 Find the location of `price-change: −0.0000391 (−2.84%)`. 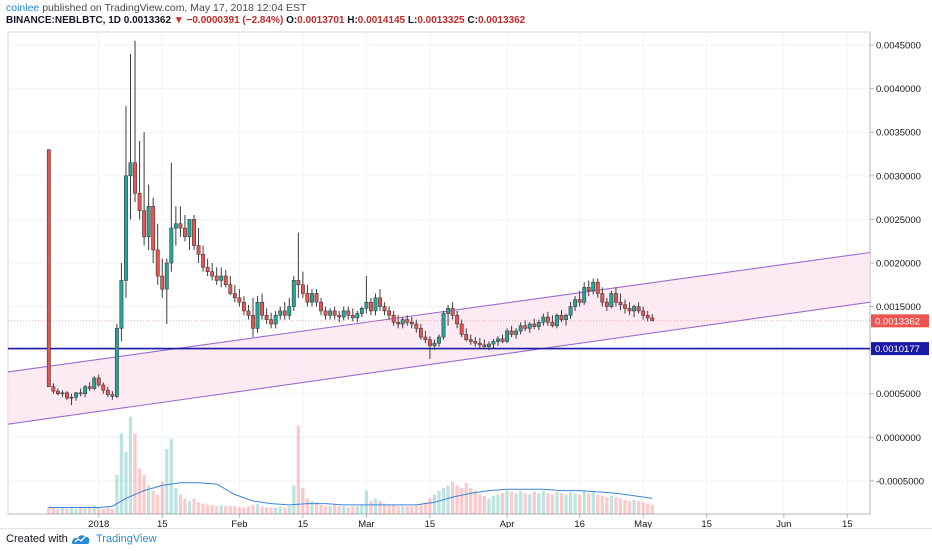

price-change: −0.0000391 (−2.84%) is located at coordinates (235, 20).